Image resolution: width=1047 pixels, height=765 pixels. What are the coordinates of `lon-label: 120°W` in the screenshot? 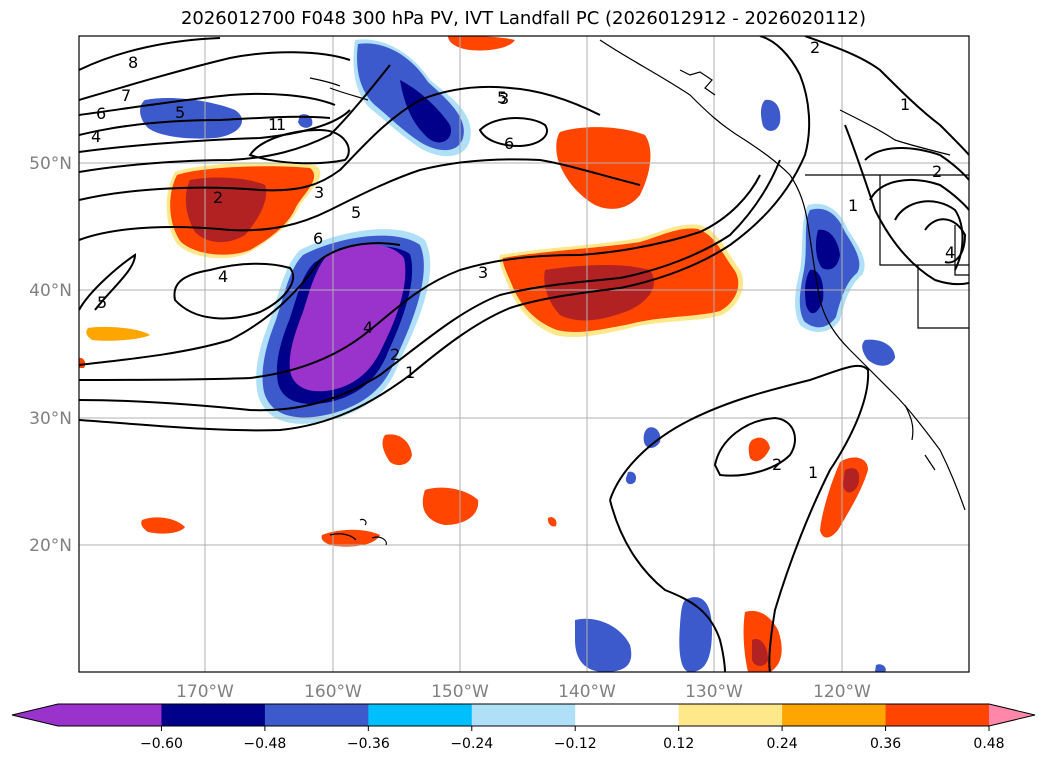 It's located at (842, 692).